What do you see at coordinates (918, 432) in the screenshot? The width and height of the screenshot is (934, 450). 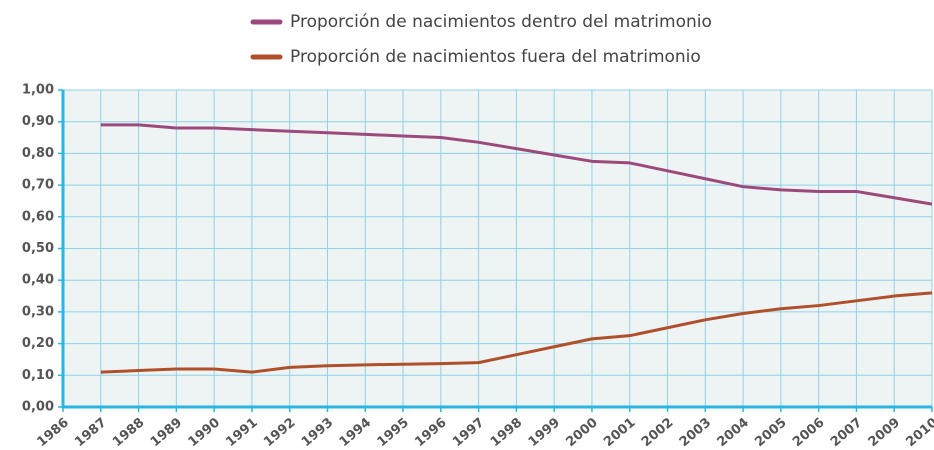 I see `x-tick-label: 2010` at bounding box center [918, 432].